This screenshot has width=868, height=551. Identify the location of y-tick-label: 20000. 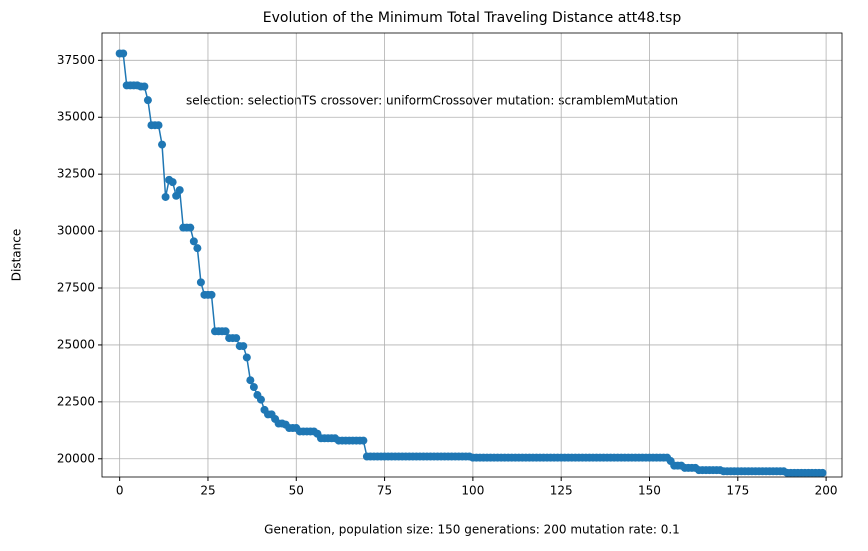
(76, 458).